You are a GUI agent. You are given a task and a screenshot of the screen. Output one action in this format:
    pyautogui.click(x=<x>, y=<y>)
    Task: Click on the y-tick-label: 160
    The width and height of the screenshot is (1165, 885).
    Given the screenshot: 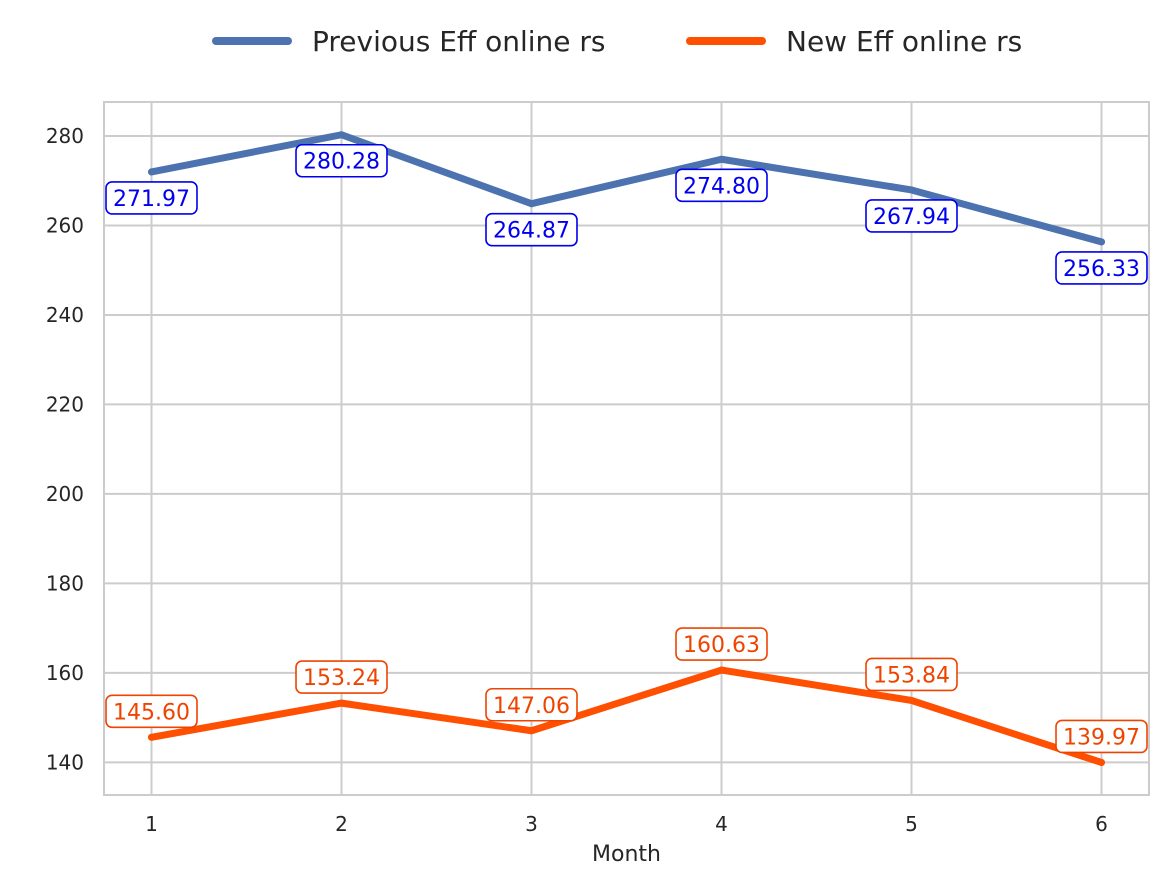 What is the action you would take?
    pyautogui.click(x=65, y=673)
    